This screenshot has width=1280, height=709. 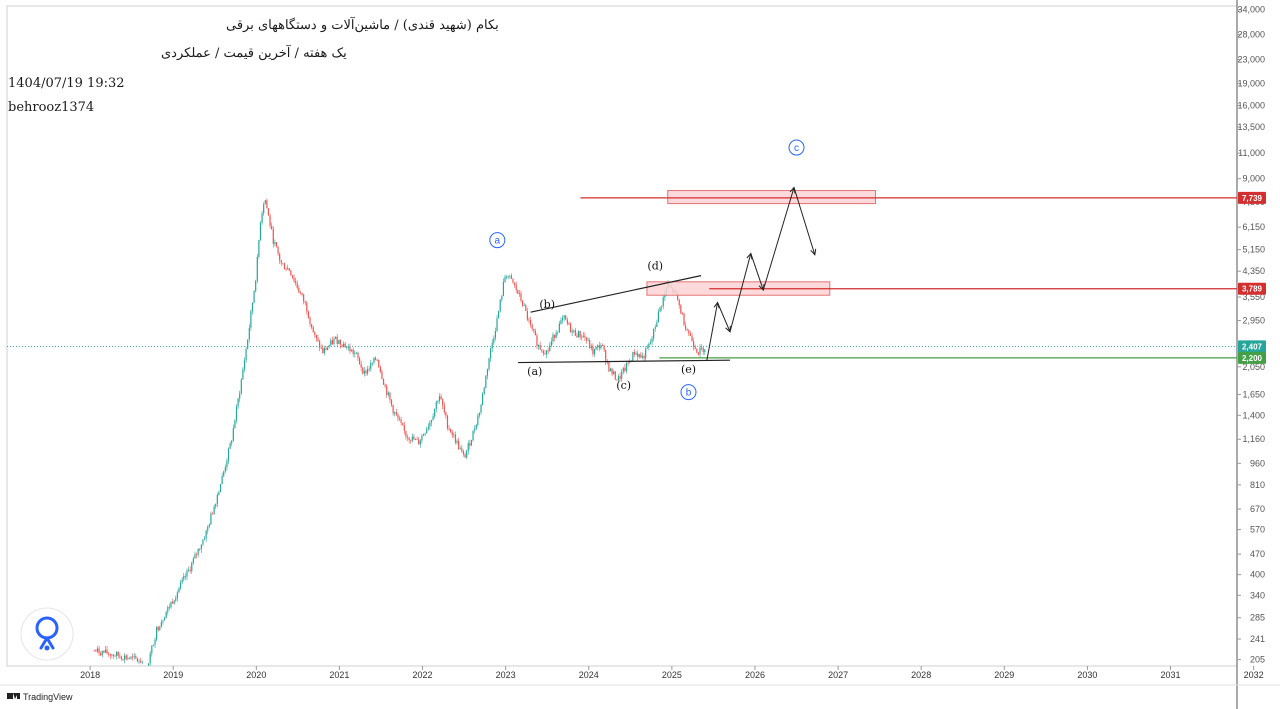 What do you see at coordinates (47, 634) in the screenshot?
I see `brand-logo-icon` at bounding box center [47, 634].